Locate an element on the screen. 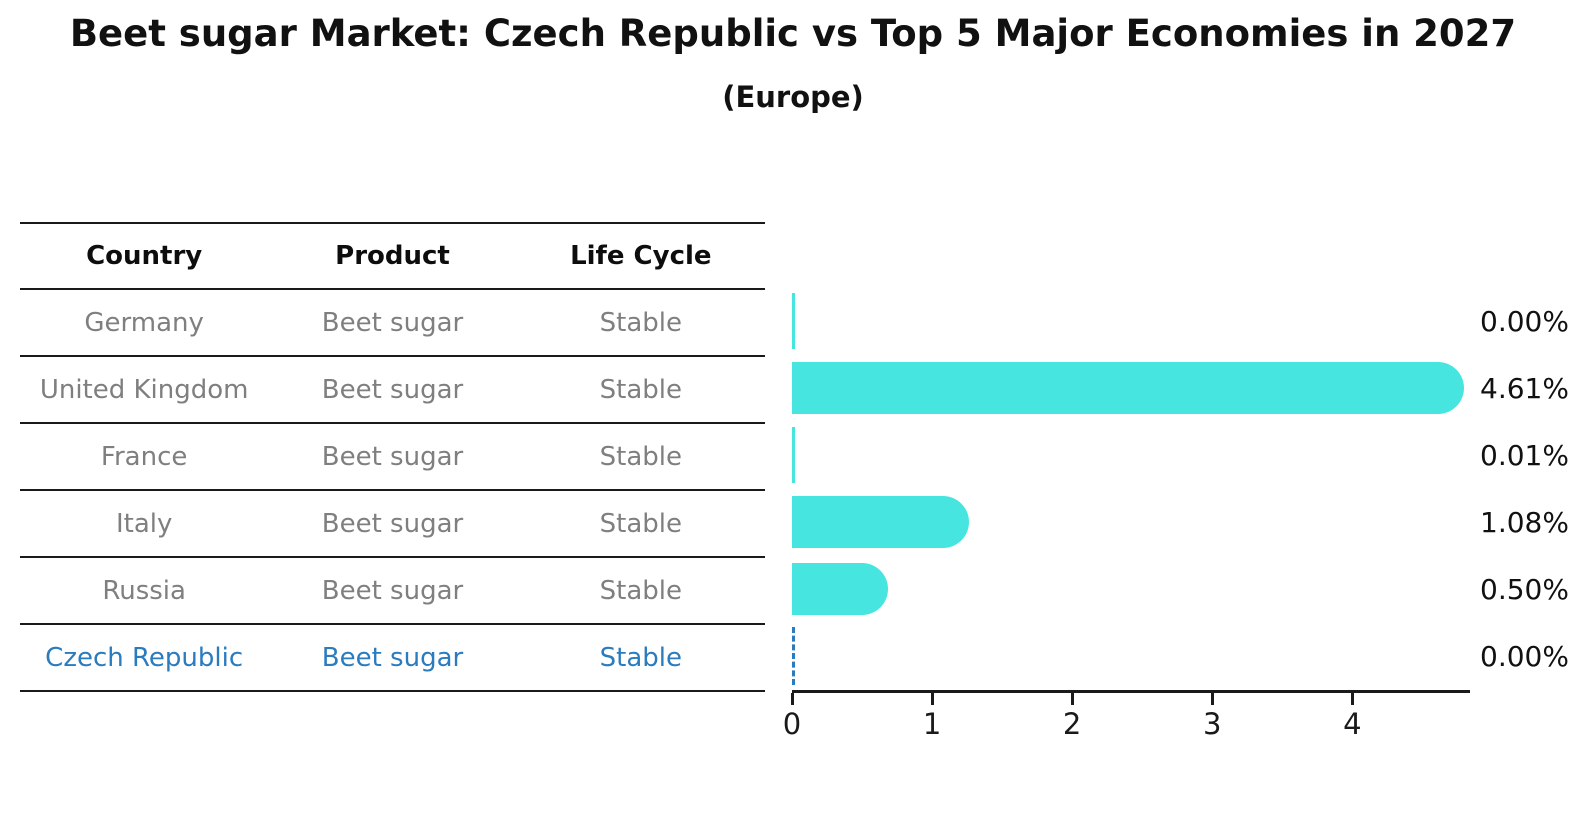 This screenshot has height=823, width=1586. cell-country: Germany is located at coordinates (144, 322).